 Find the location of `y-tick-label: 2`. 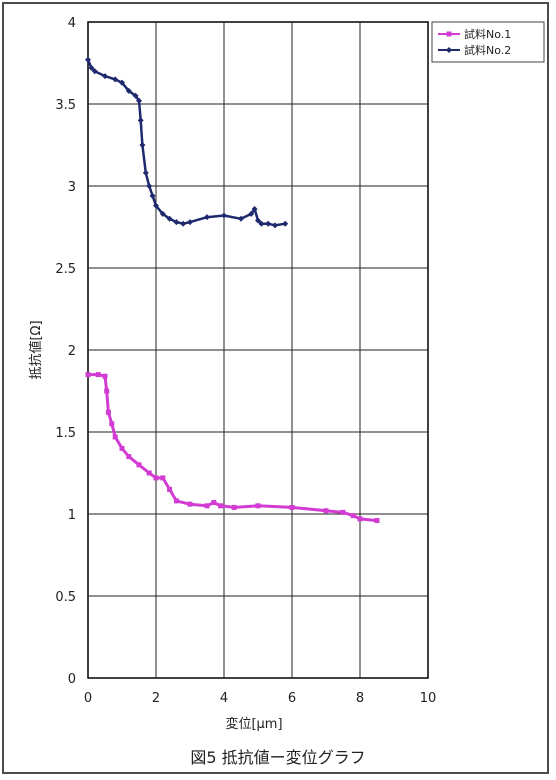

y-tick-label: 2 is located at coordinates (72, 351).